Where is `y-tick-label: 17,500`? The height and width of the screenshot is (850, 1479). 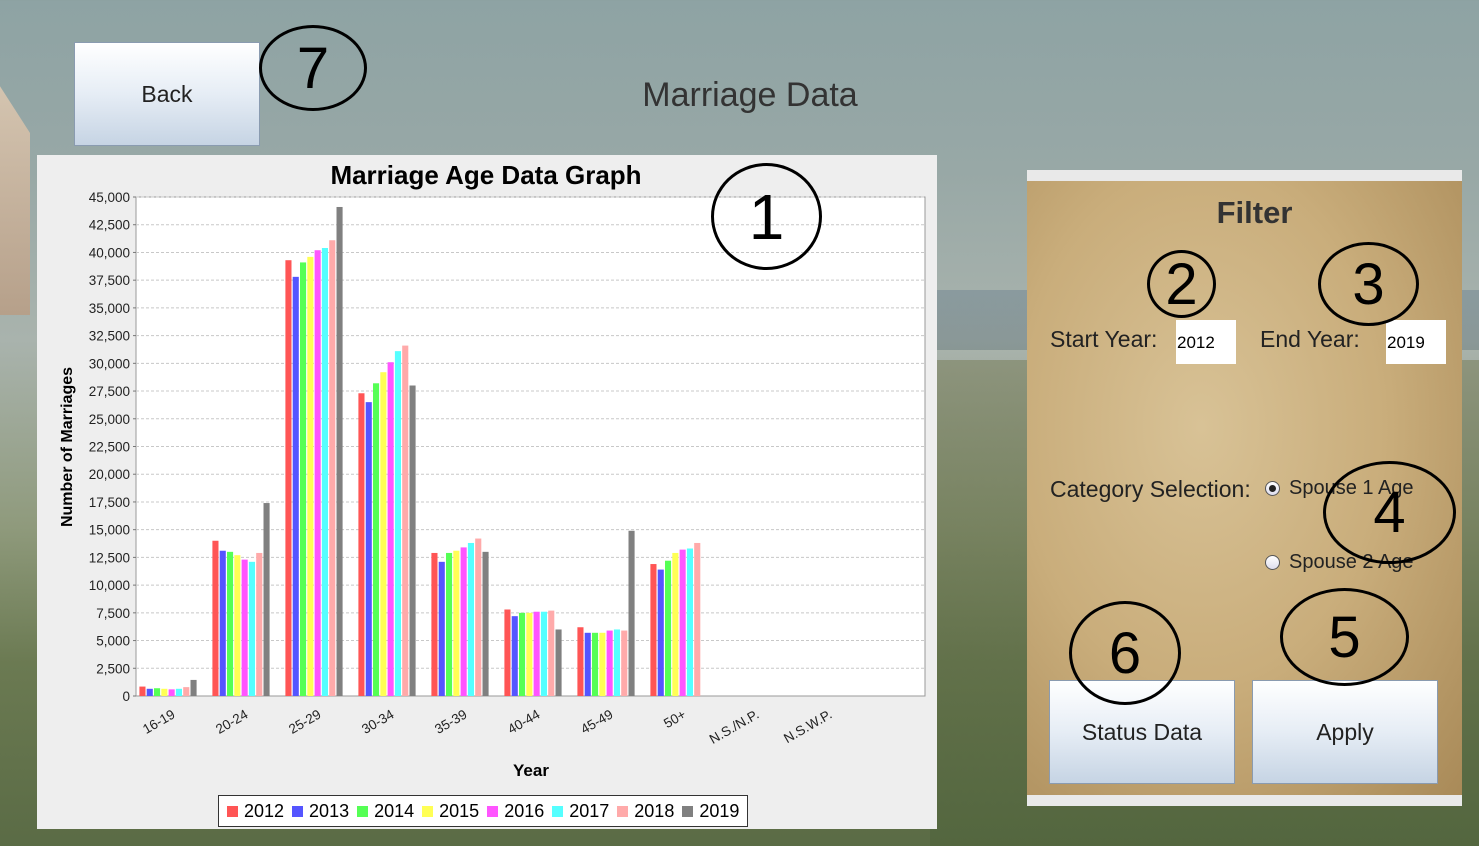 y-tick-label: 17,500 is located at coordinates (109, 502).